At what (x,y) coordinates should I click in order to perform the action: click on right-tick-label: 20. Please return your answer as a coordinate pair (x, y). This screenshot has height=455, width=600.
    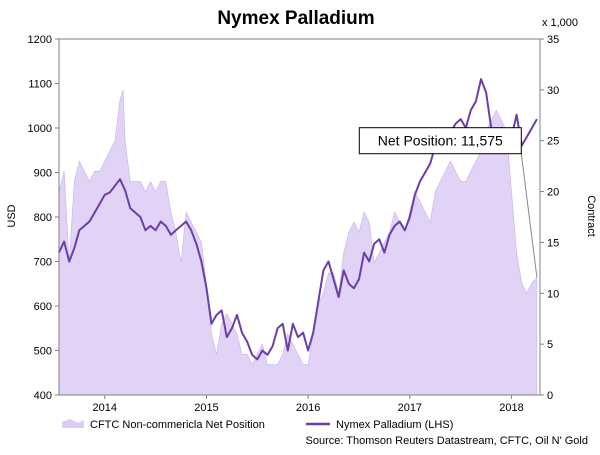
    Looking at the image, I should click on (553, 193).